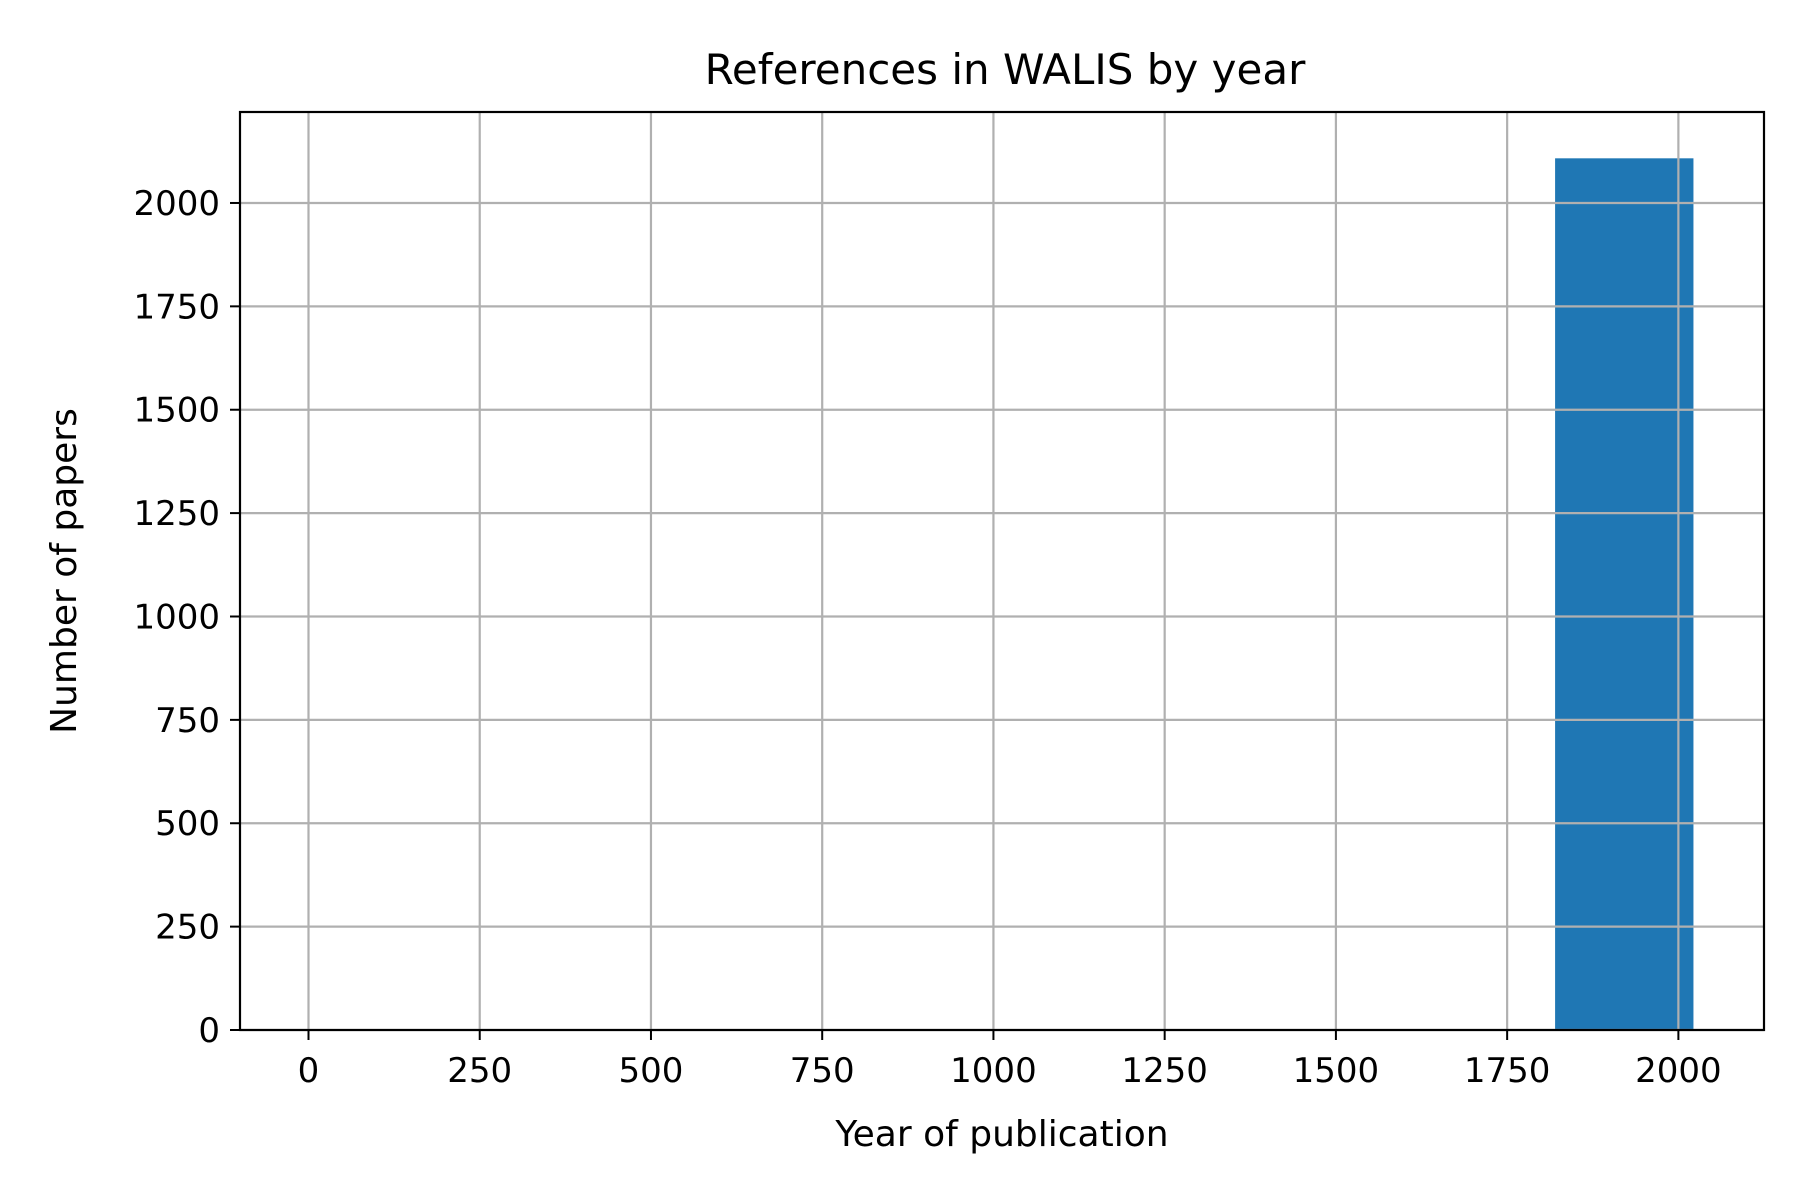 Image resolution: width=1800 pixels, height=1200 pixels. What do you see at coordinates (176, 617) in the screenshot?
I see `y-tick-label: 1000` at bounding box center [176, 617].